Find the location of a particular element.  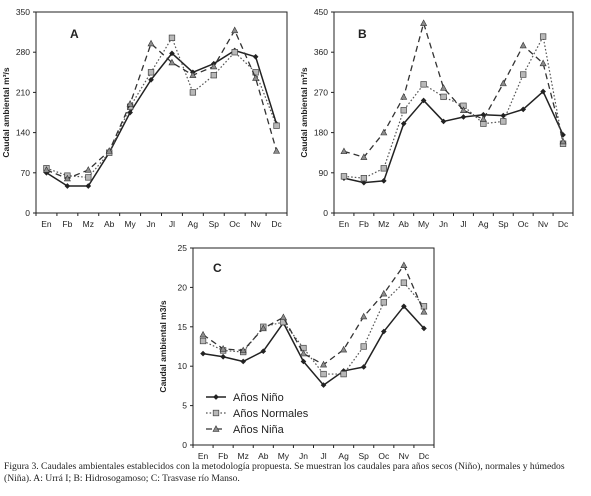

y-tick-label: 140 is located at coordinates (23, 133).